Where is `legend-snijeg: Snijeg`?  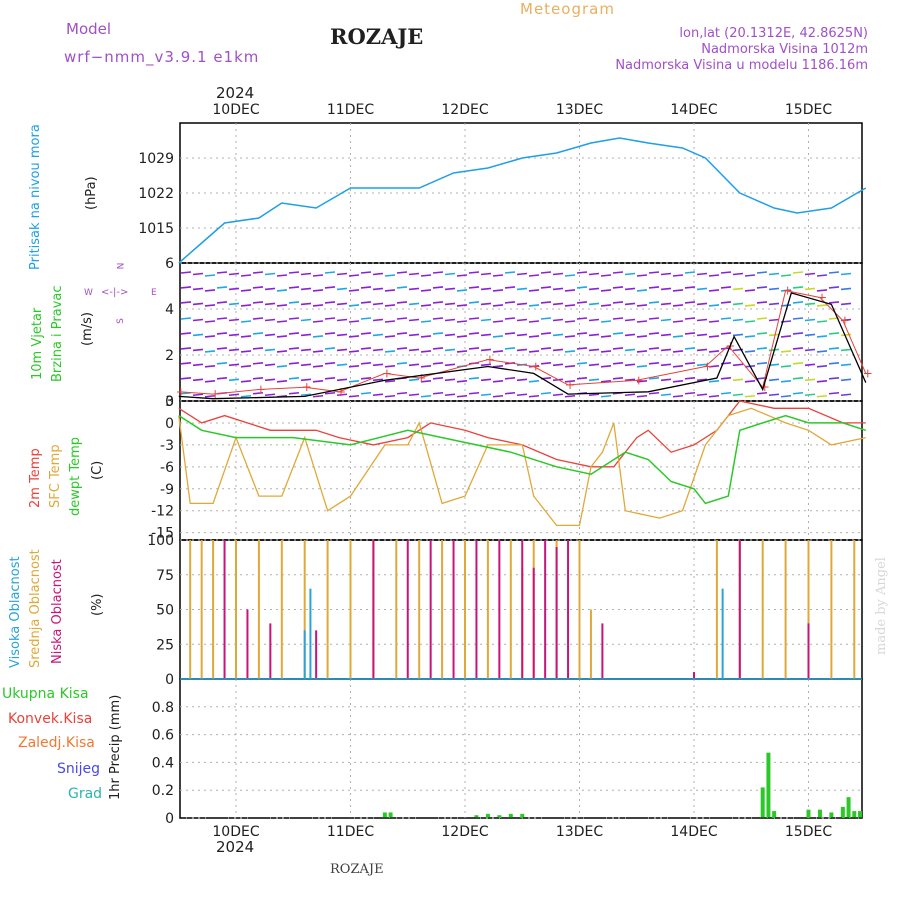 legend-snijeg: Snijeg is located at coordinates (79, 769).